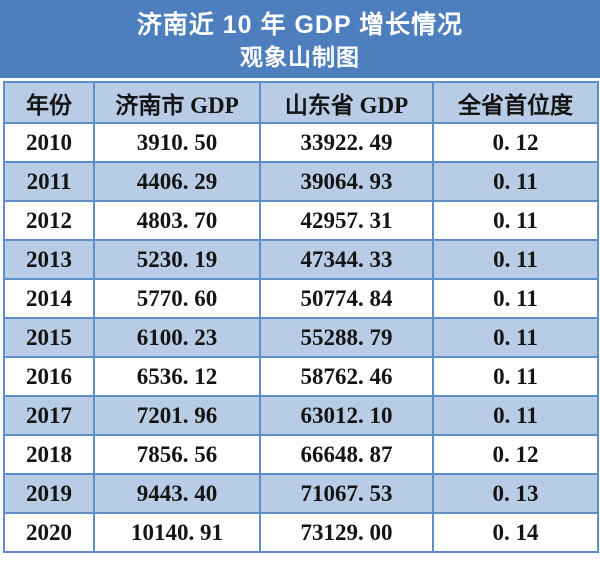 Image resolution: width=600 pixels, height=579 pixels. I want to click on shandong-gdp-cell: 39064. 93, so click(346, 181).